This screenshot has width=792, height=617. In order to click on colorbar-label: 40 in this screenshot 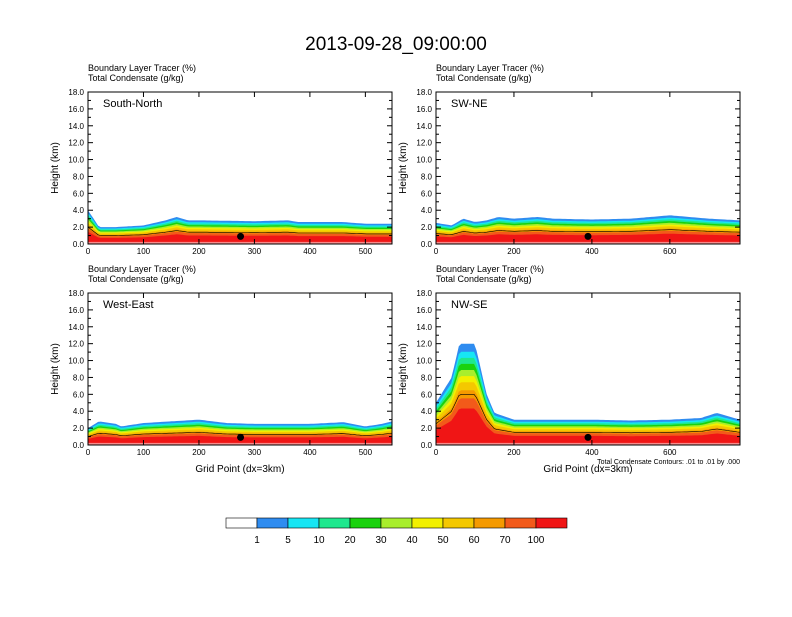, I will do `click(412, 540)`.